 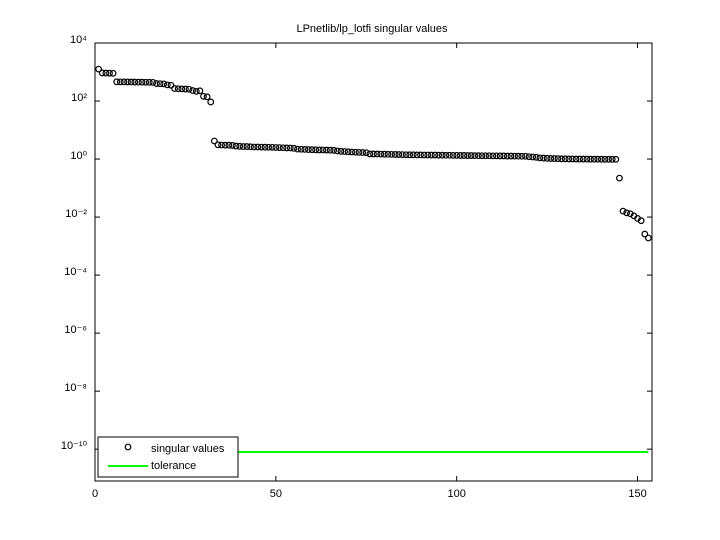 I want to click on y-tick-label: 10², so click(x=79, y=98).